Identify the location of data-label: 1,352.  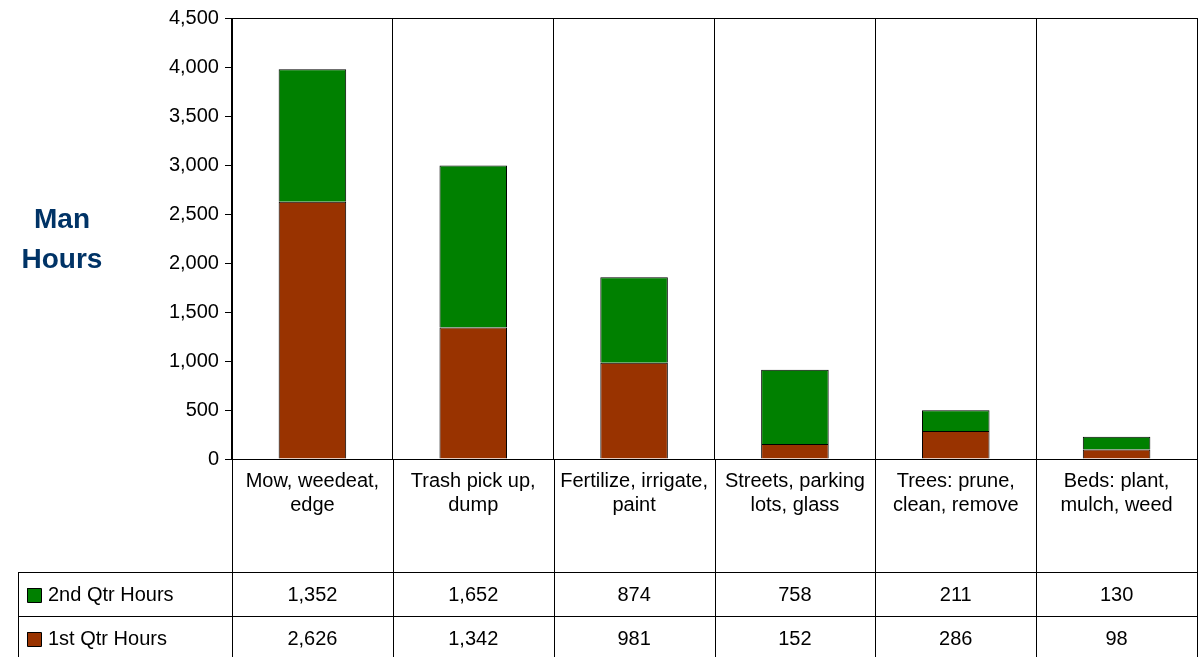
(312, 593).